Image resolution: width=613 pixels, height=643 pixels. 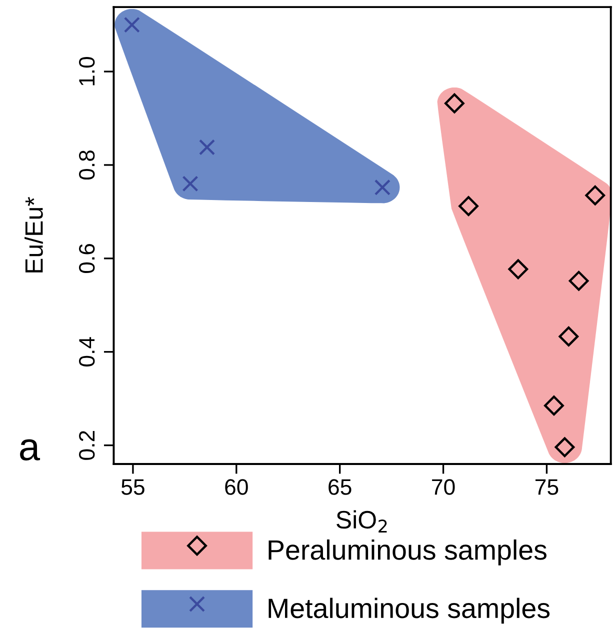 What do you see at coordinates (547, 487) in the screenshot?
I see `x-tick-label: 75` at bounding box center [547, 487].